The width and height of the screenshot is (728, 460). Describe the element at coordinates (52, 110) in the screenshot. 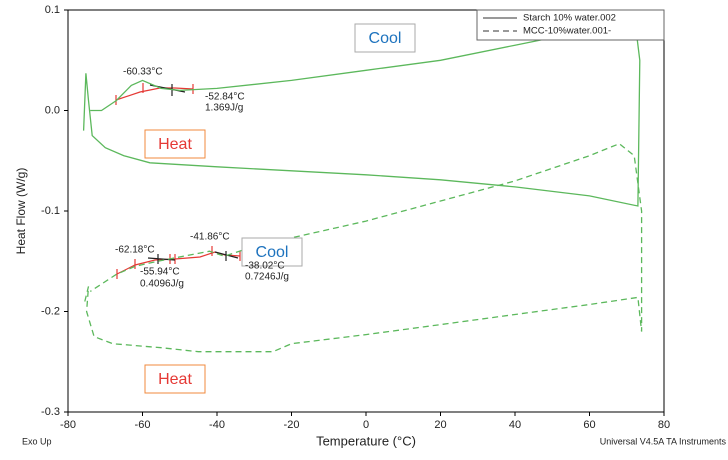

I see `y-tick-label: 0.0` at that location.